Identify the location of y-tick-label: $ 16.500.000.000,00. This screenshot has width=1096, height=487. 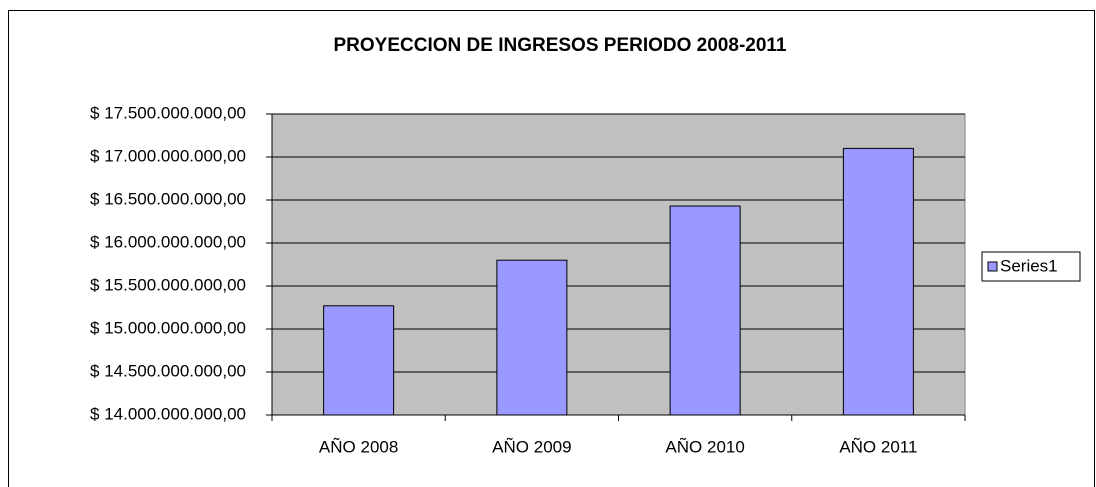
(168, 198).